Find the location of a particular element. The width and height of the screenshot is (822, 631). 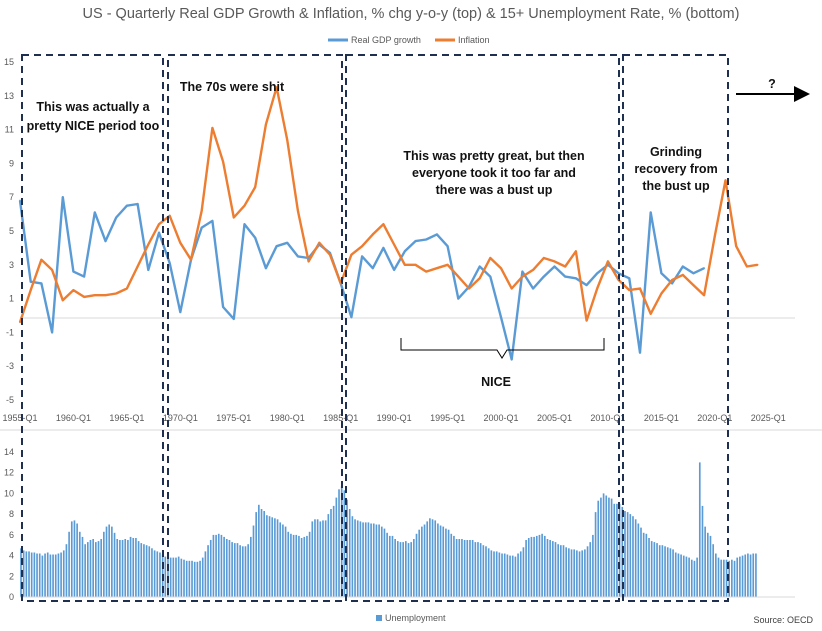

nice-label: NICE is located at coordinates (496, 382).